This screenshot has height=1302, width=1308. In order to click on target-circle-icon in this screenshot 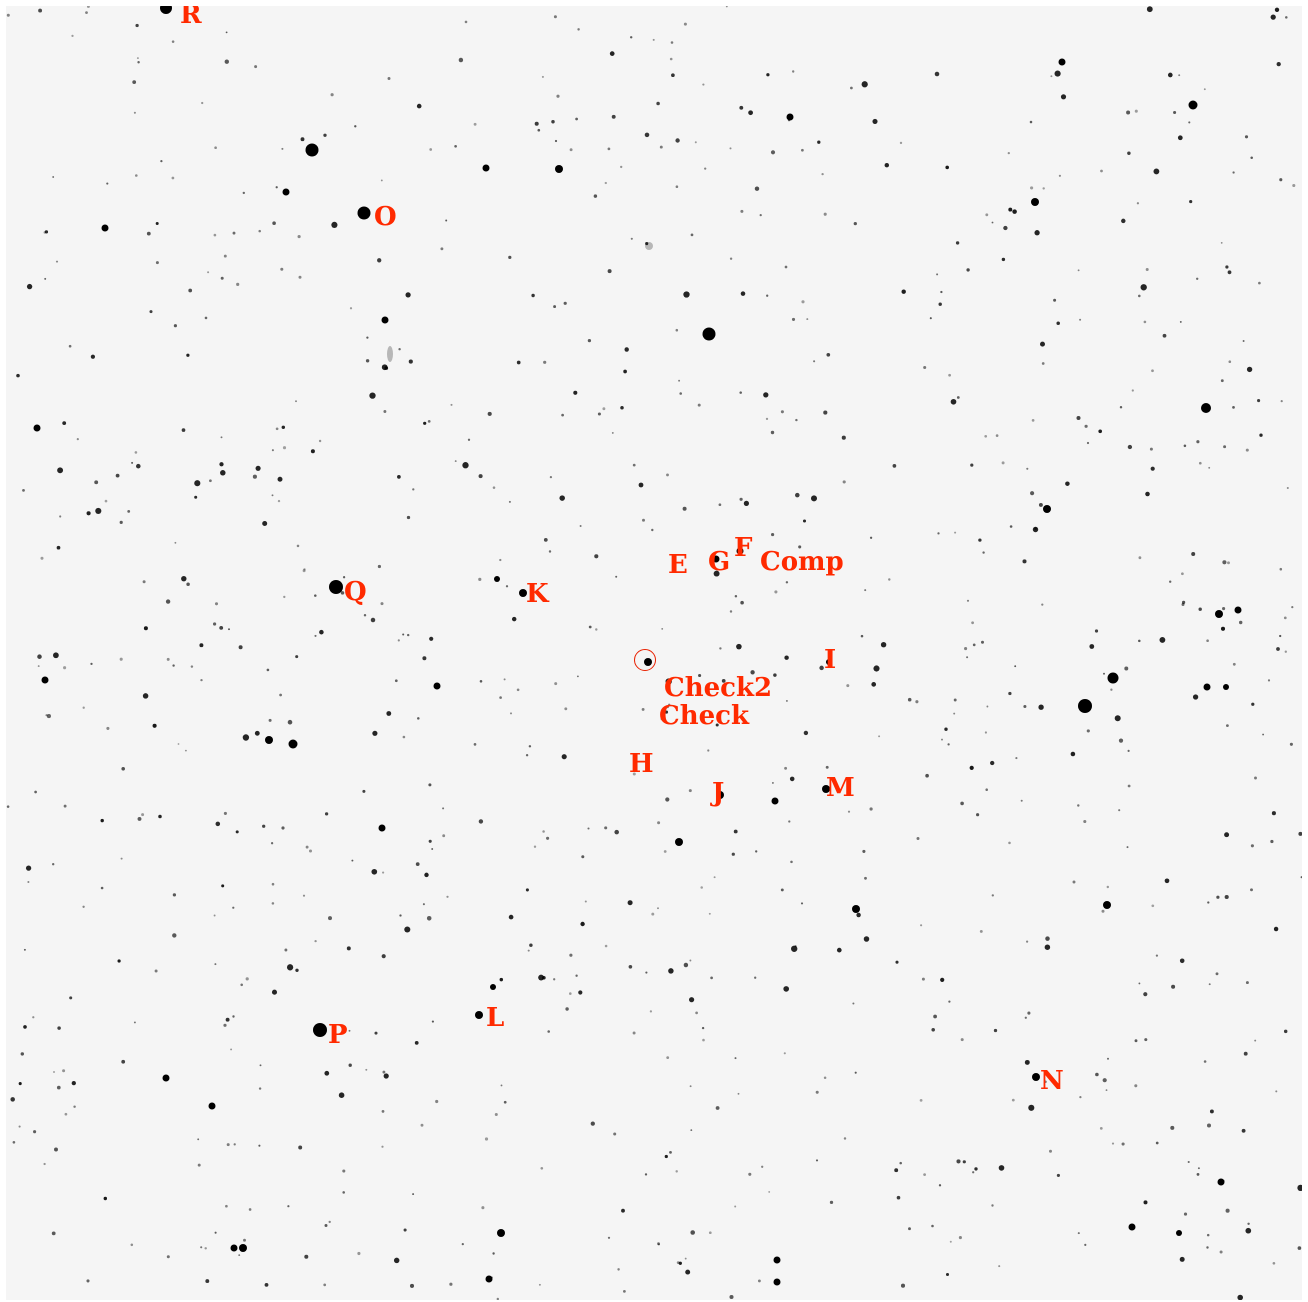, I will do `click(645, 660)`.